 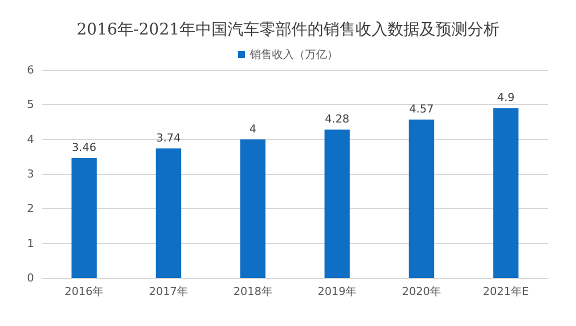 What do you see at coordinates (293, 54) in the screenshot?
I see `legend-label: 销售收入（万亿）` at bounding box center [293, 54].